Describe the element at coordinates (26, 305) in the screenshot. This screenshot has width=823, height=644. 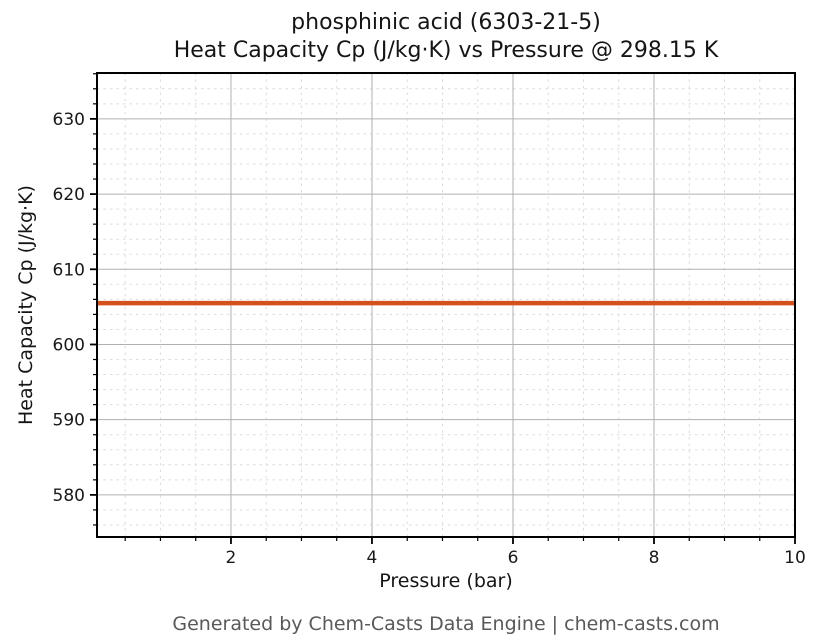
I see `y-axis-label: Heat Capacity Cp (J/kg·K)` at that location.